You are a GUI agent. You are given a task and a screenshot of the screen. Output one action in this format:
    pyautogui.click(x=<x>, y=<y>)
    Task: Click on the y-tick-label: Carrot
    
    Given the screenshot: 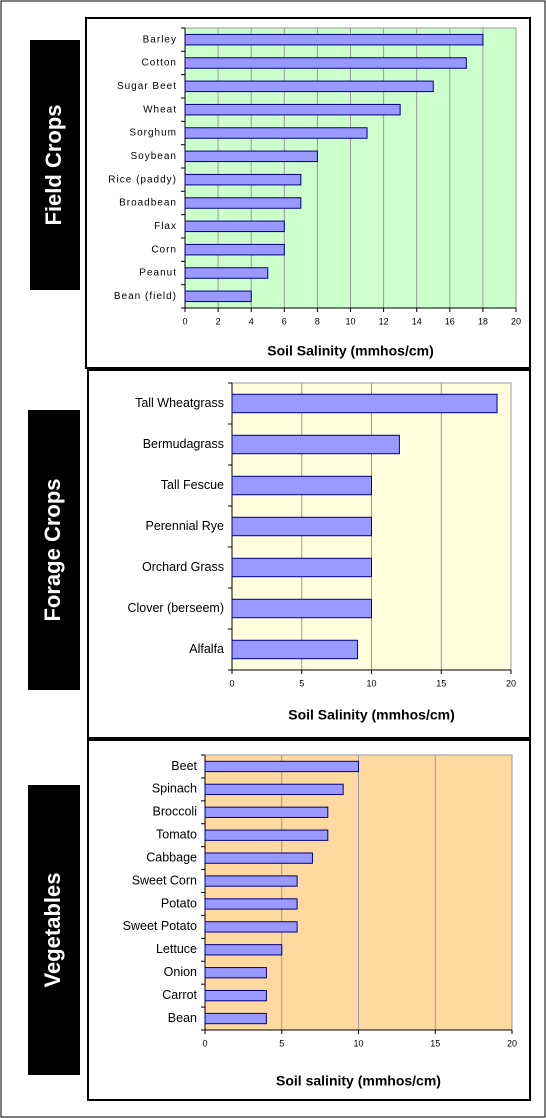 What is the action you would take?
    pyautogui.click(x=179, y=995)
    